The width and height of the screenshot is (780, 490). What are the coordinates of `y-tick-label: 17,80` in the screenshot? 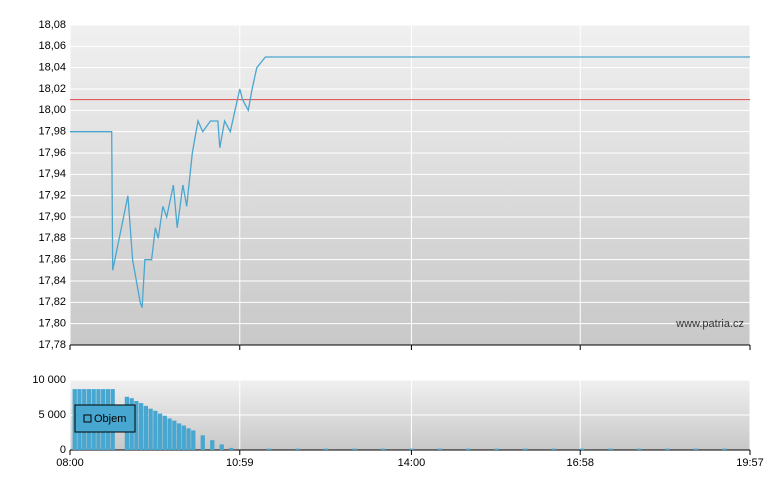 It's located at (52, 324).